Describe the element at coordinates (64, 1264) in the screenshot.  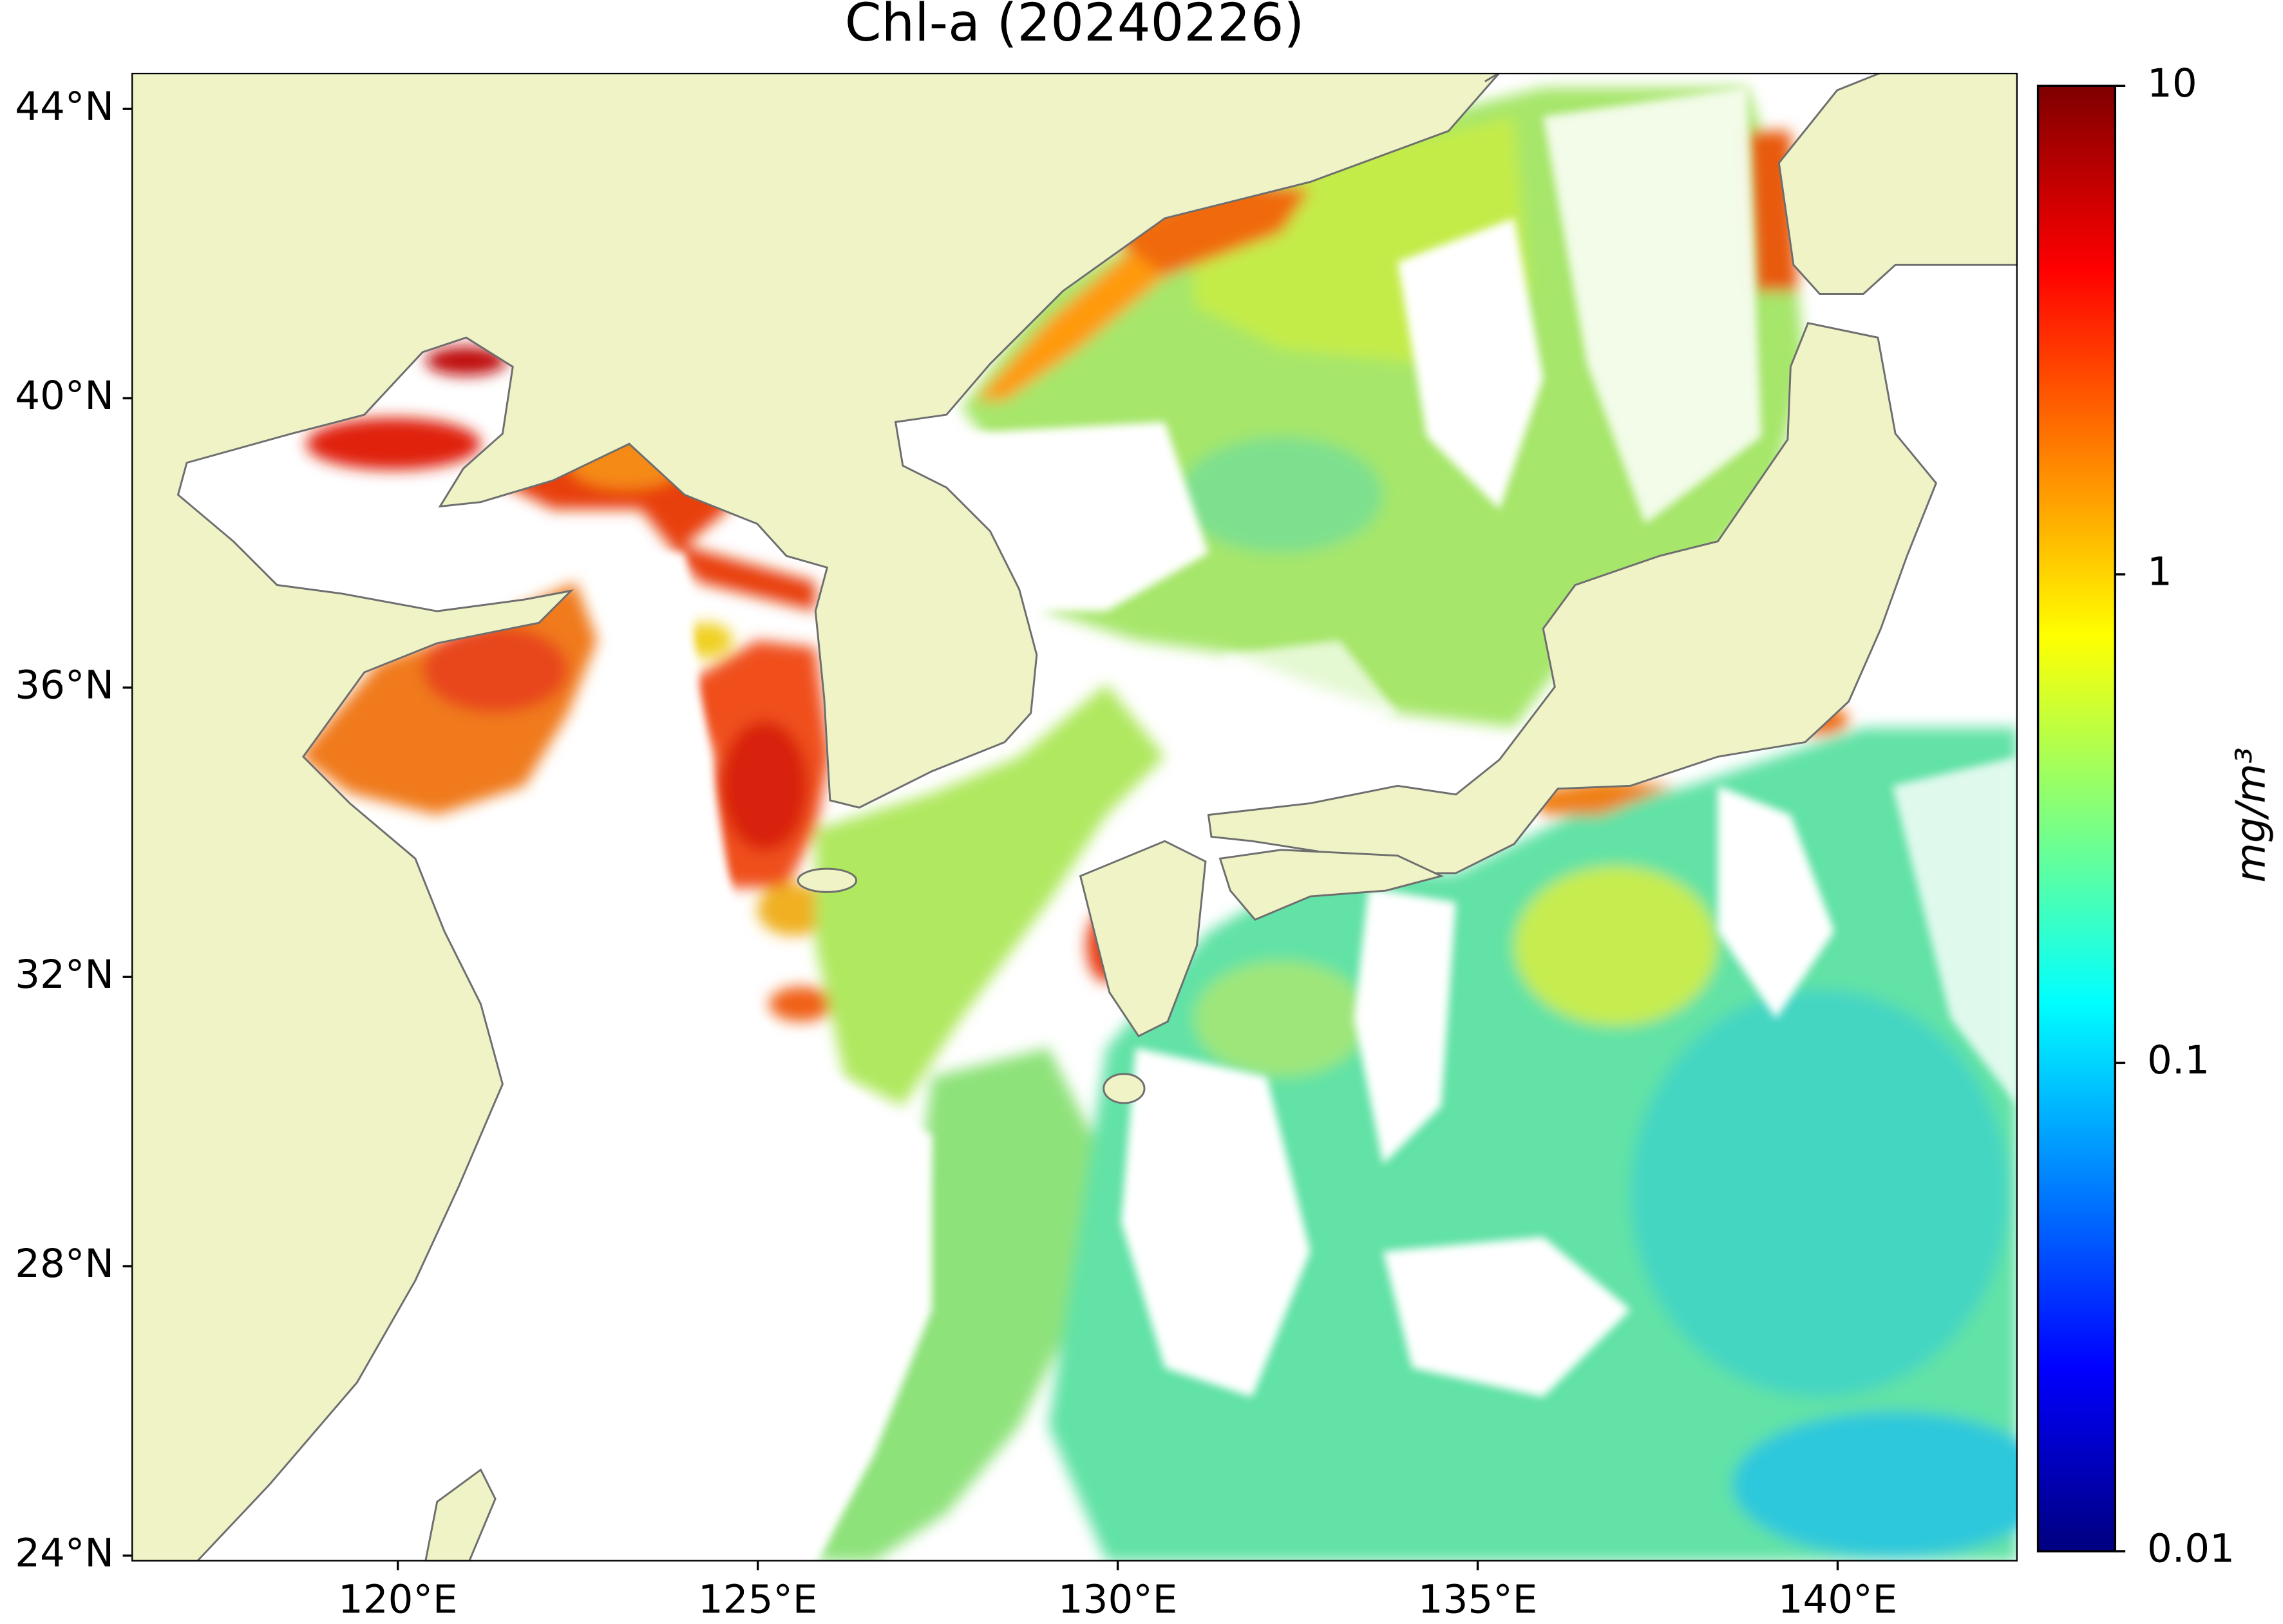
I see `lat-tick-label: 28°N` at that location.